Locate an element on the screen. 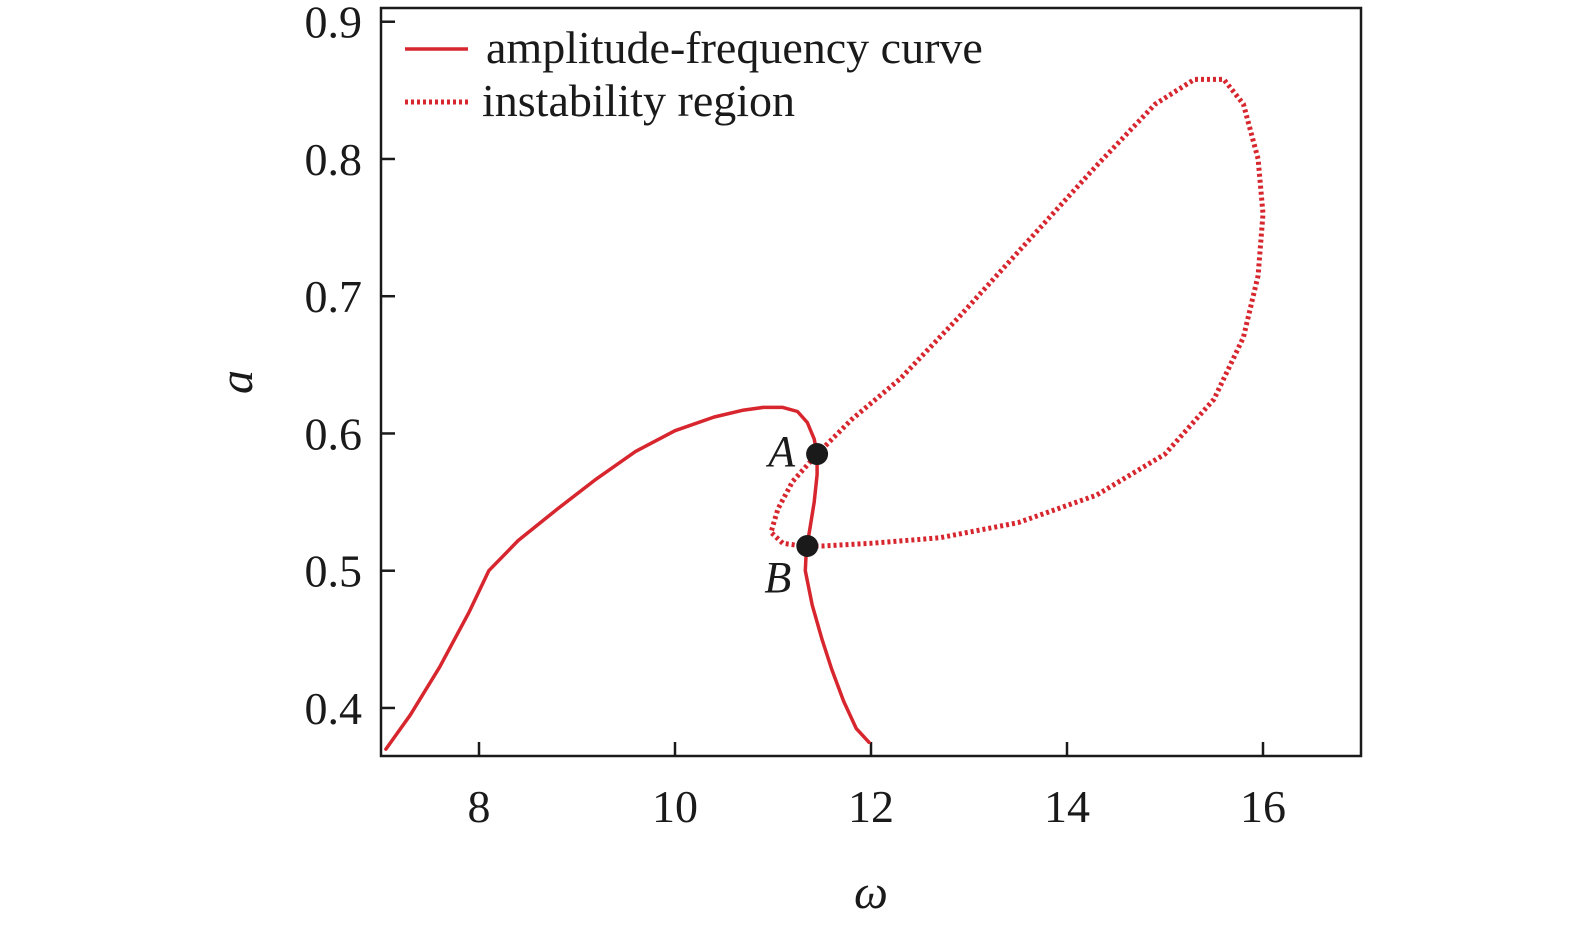 The image size is (1575, 929). y-tick-label: 0.4 is located at coordinates (334, 708).